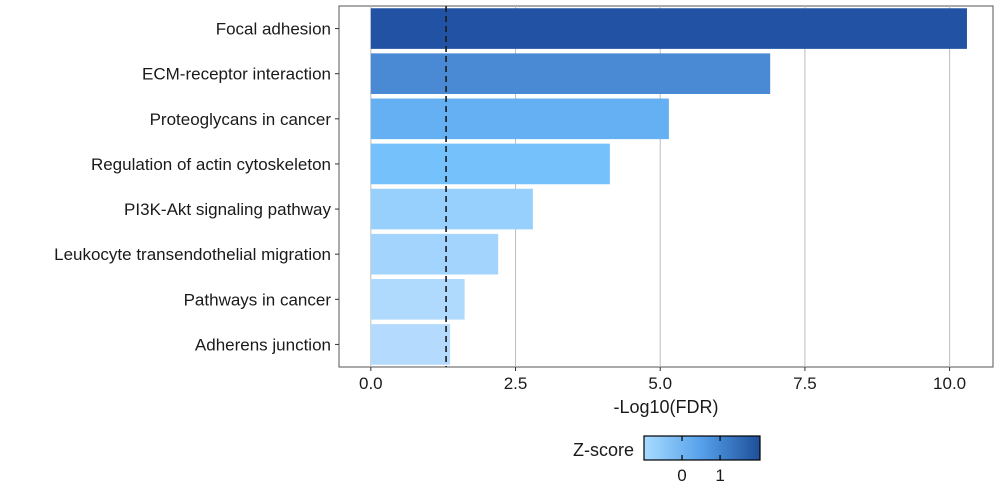 This screenshot has height=500, width=1000. What do you see at coordinates (603, 450) in the screenshot?
I see `legend-title: Z-score` at bounding box center [603, 450].